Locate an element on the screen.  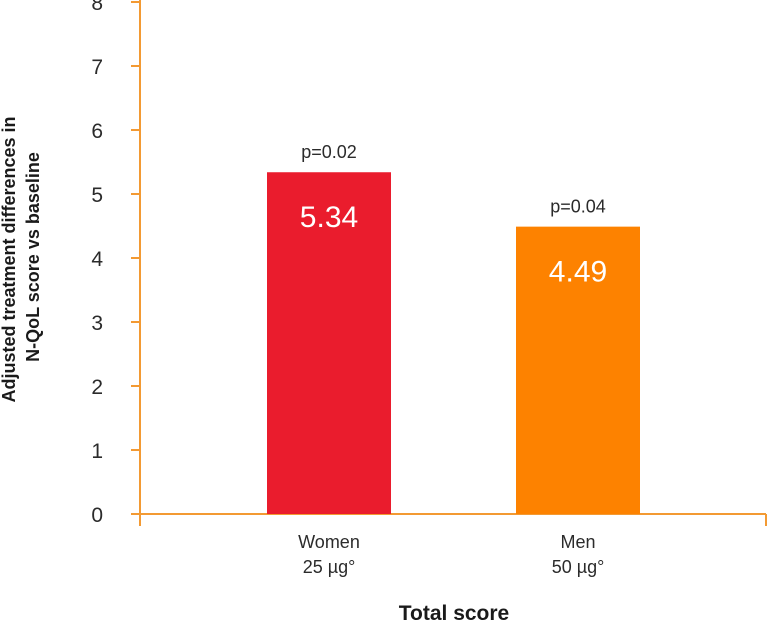
category-label-line-1: Women is located at coordinates (329, 542).